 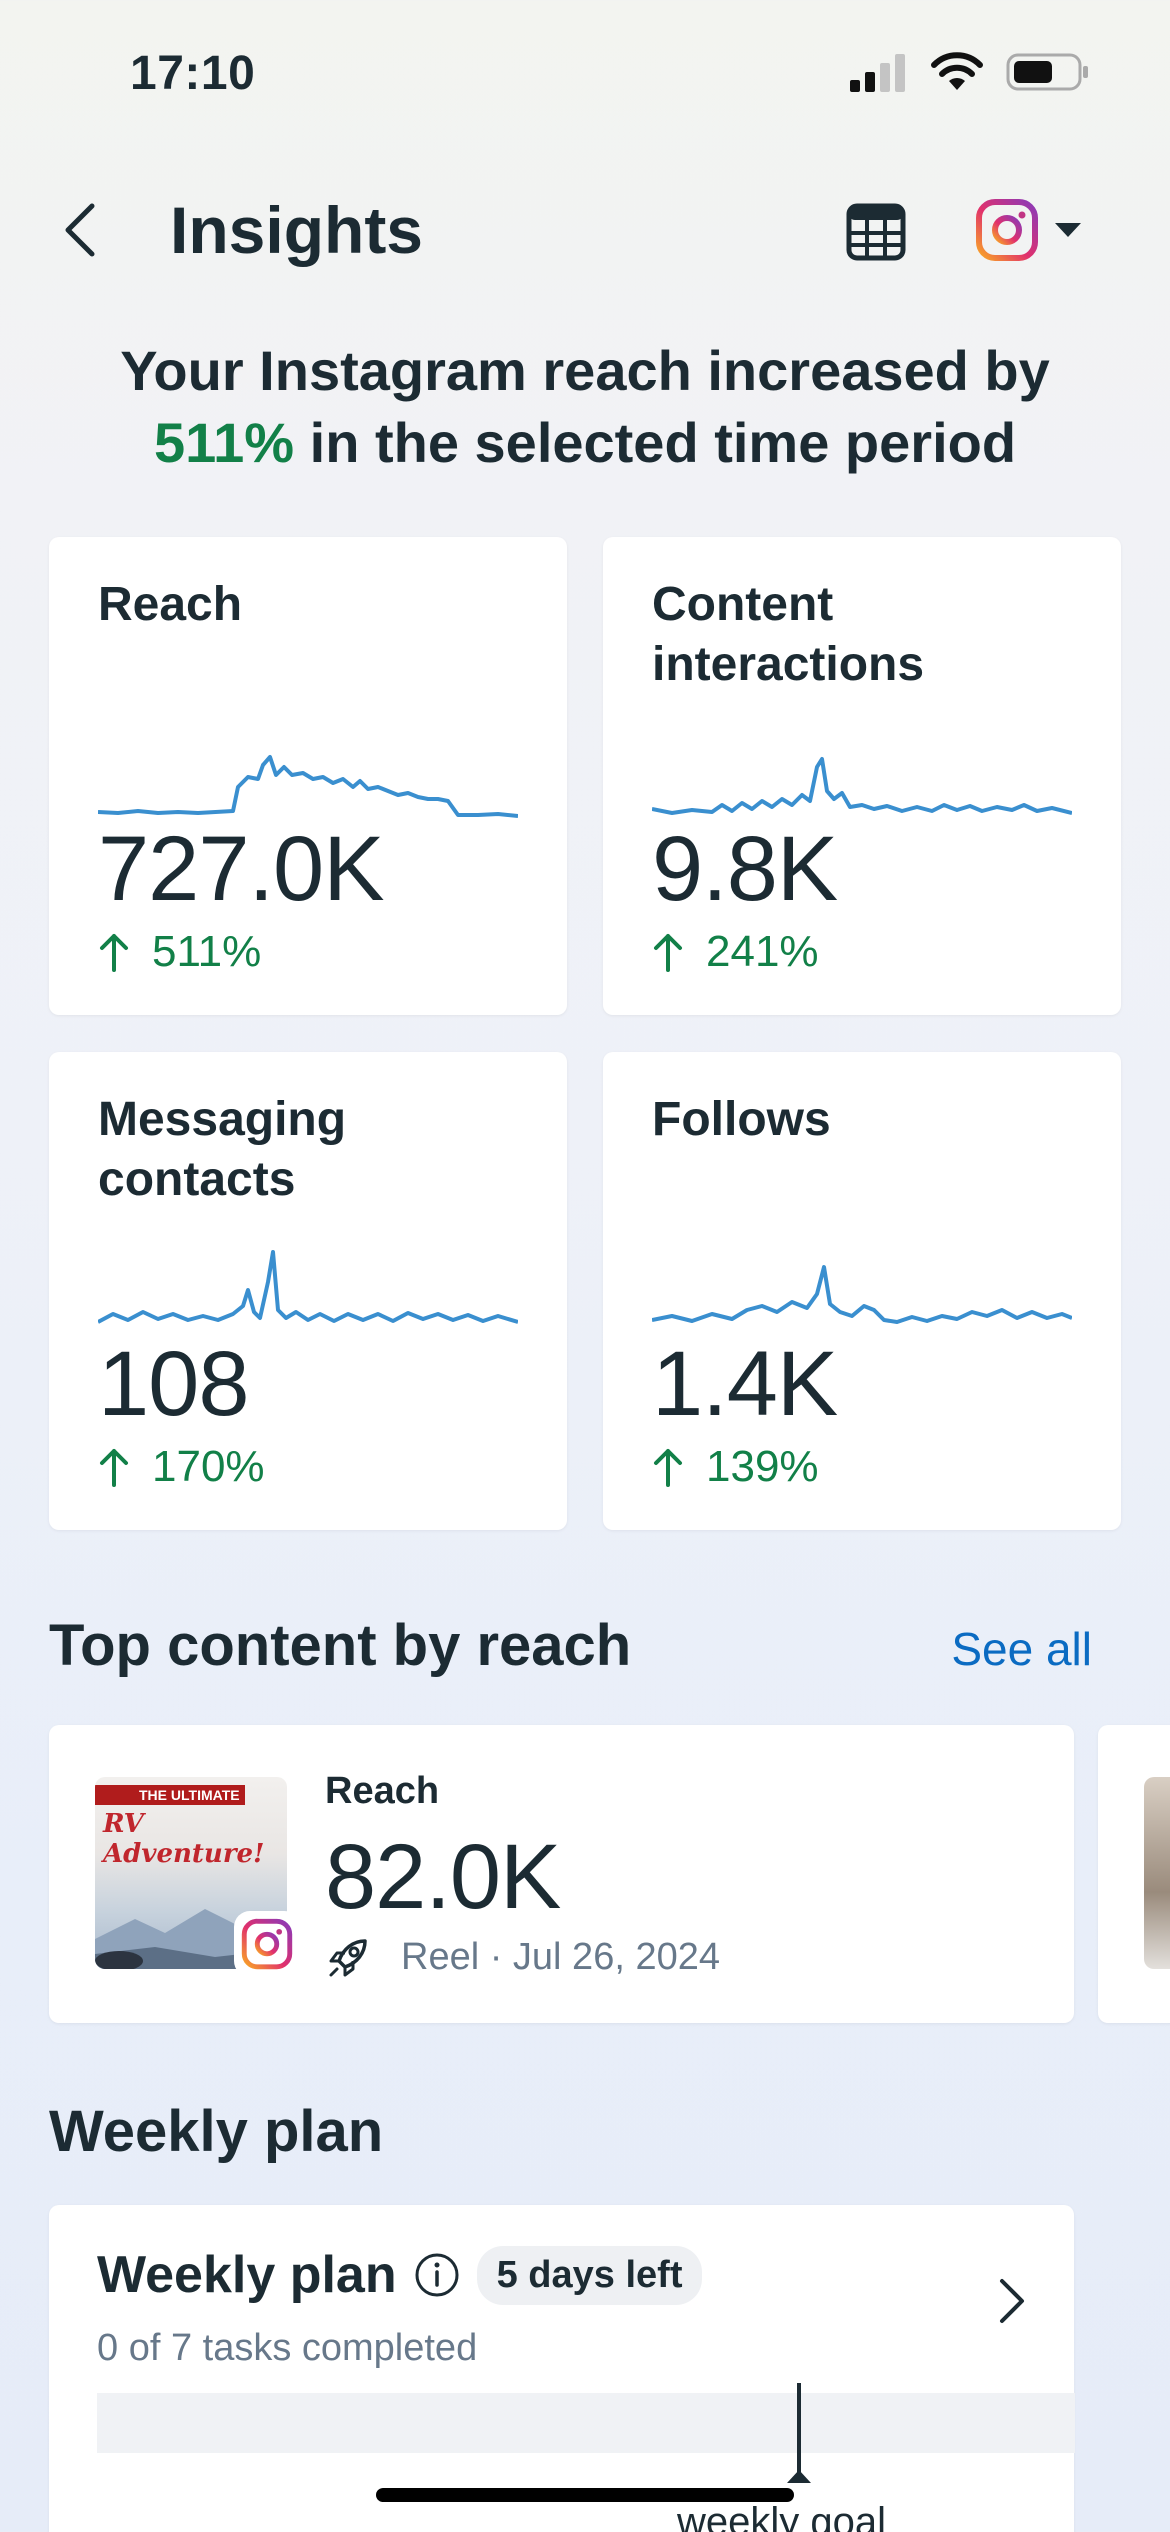 What do you see at coordinates (348, 1958) in the screenshot?
I see `rocket-icon` at bounding box center [348, 1958].